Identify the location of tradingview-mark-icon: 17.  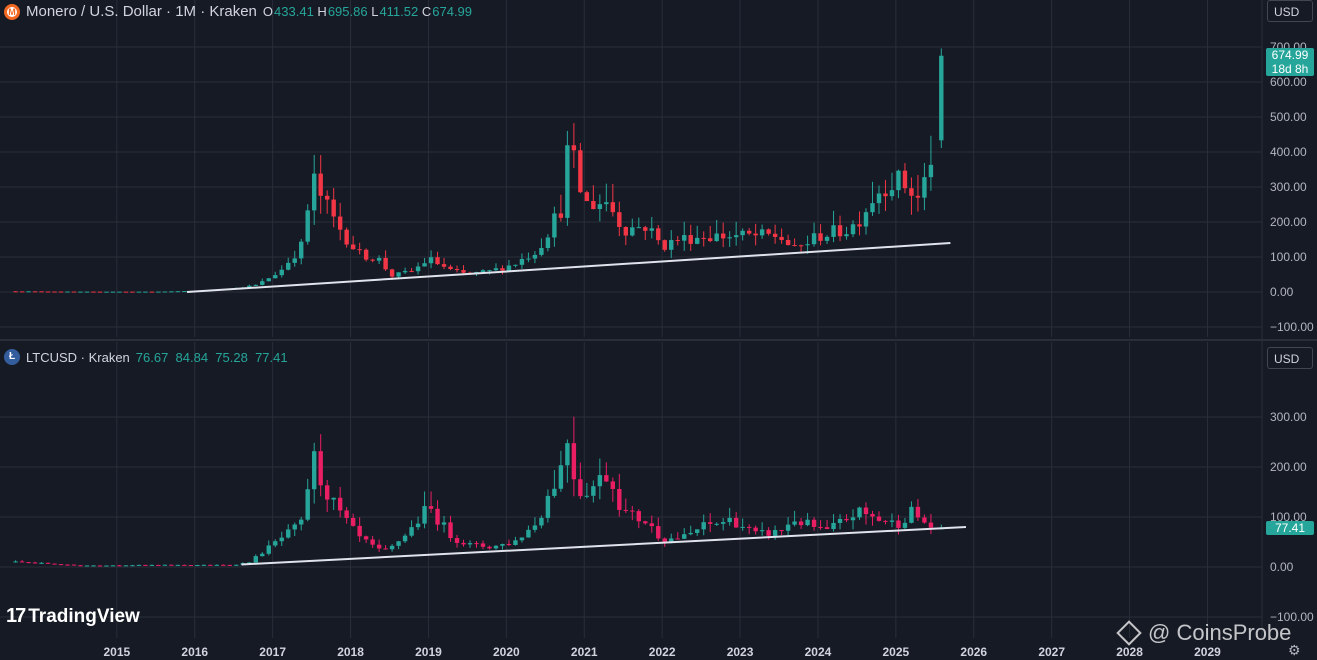
(16, 616).